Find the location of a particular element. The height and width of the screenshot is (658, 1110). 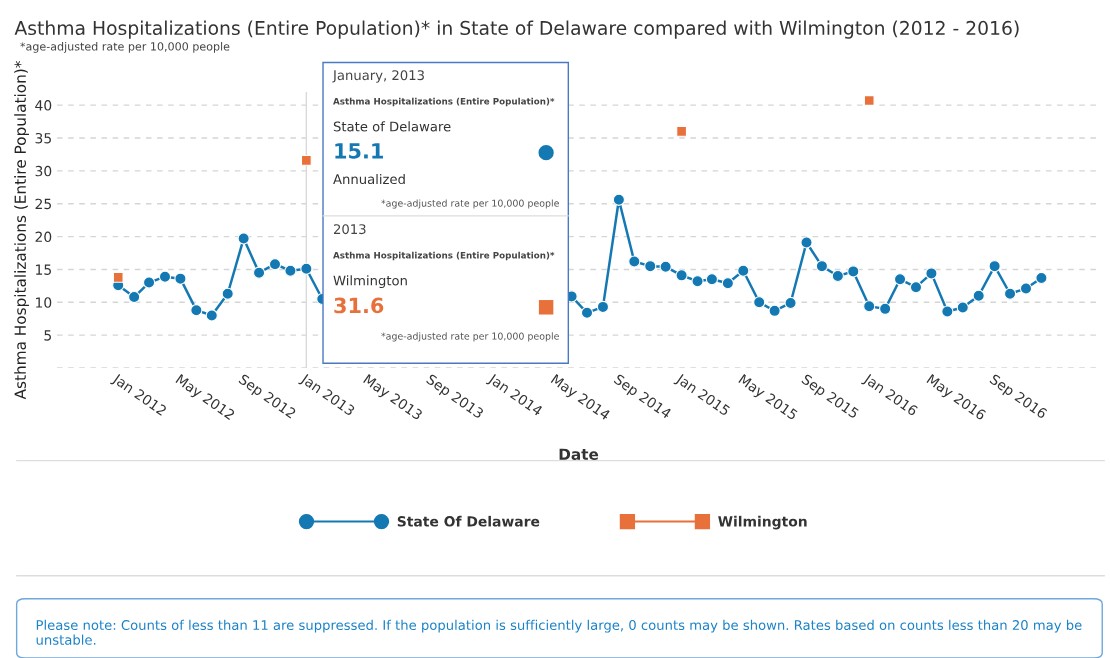

annotation: Annualized is located at coordinates (369, 179).